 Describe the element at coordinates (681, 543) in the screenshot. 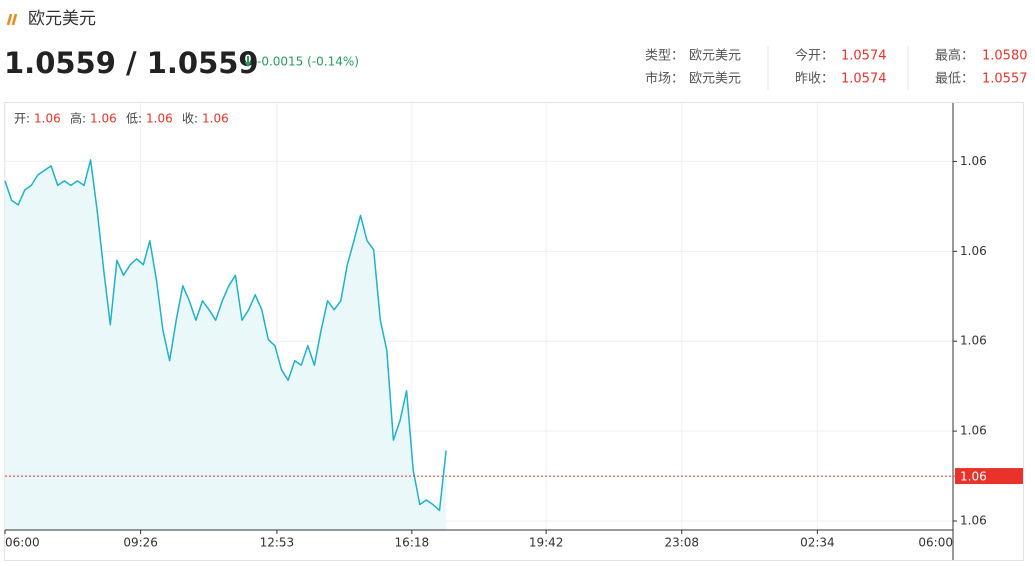

I see `x-tick-label: 23:08` at that location.